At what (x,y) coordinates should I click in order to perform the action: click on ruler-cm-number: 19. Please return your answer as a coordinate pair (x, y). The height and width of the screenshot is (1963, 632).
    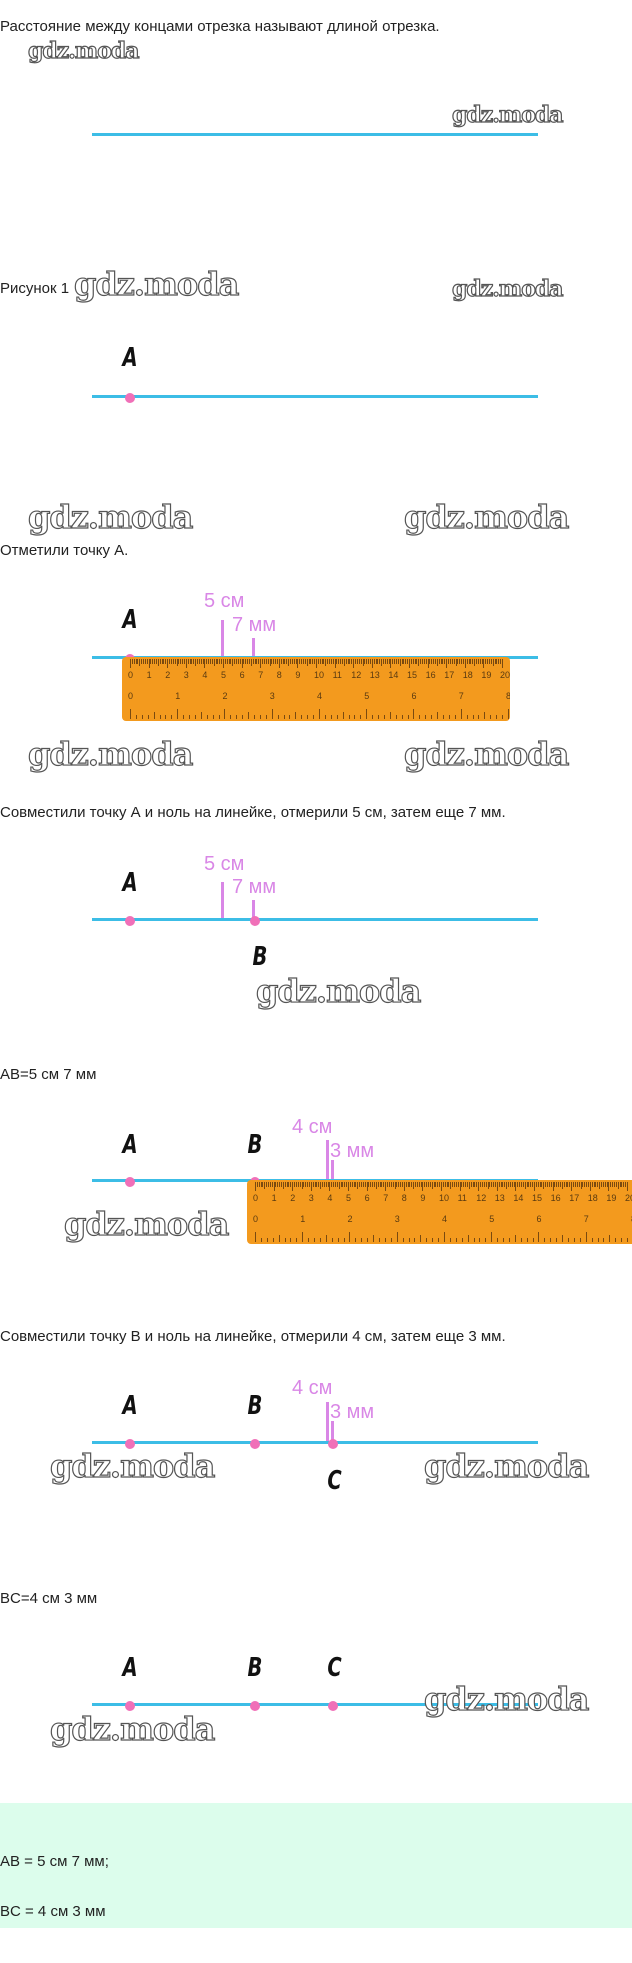
    Looking at the image, I should click on (611, 1198).